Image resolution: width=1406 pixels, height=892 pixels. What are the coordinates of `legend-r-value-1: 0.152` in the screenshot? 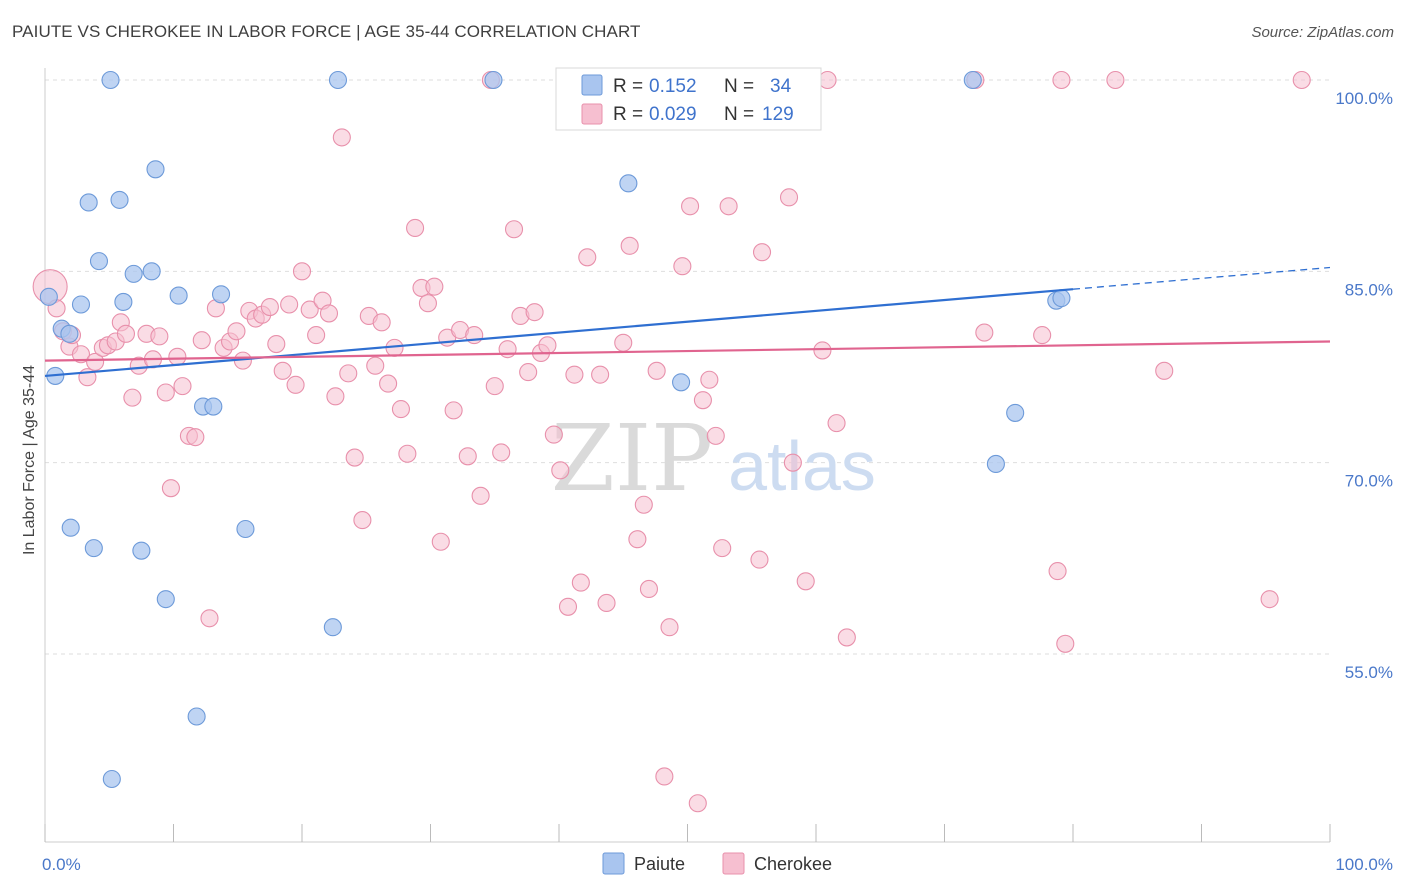 It's located at (673, 86).